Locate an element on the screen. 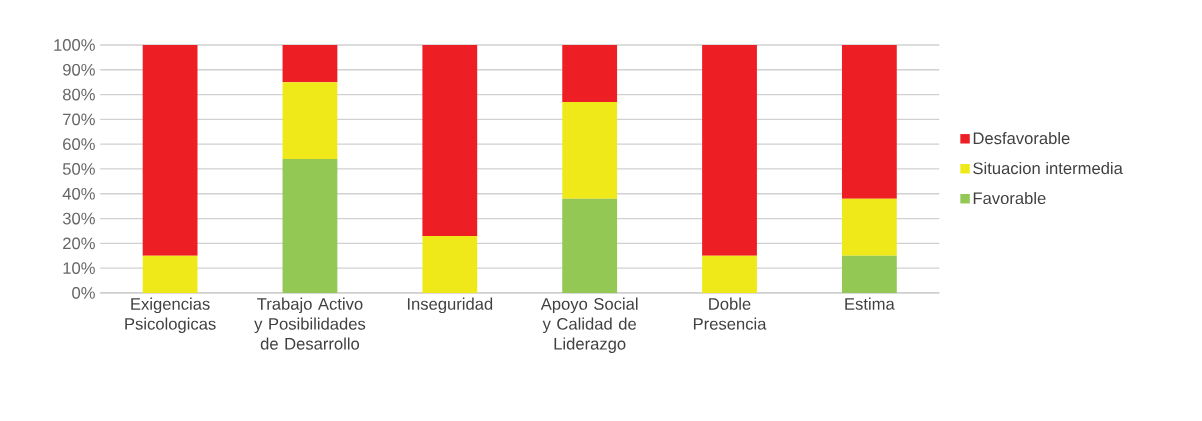 Image resolution: width=1202 pixels, height=421 pixels. y-tick-label: 30% is located at coordinates (78, 218).